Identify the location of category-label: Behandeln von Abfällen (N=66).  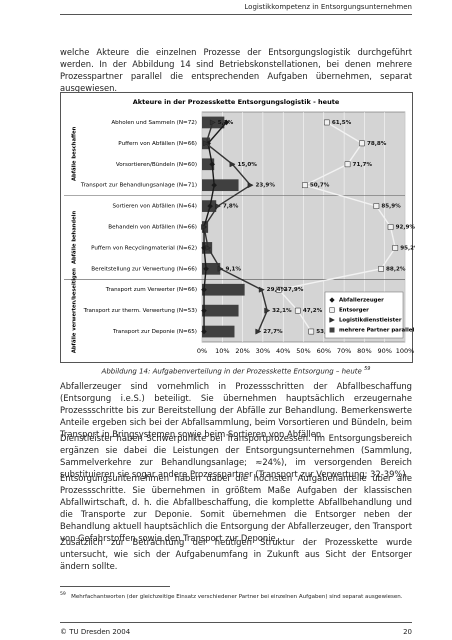
(152, 228).